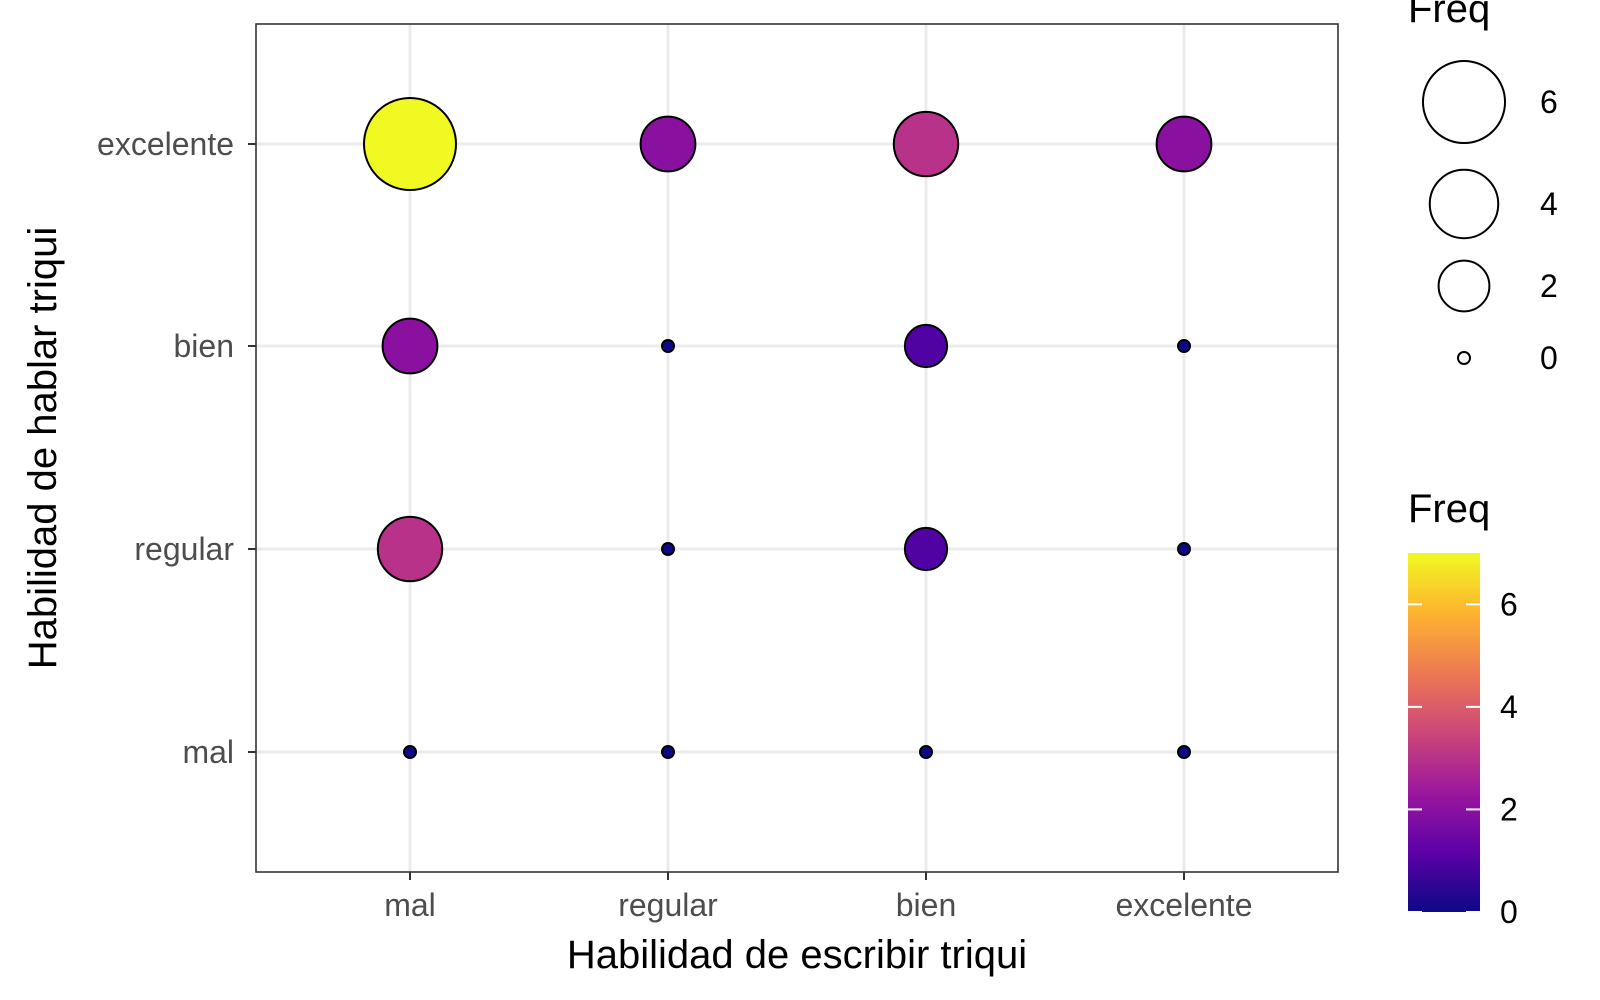  What do you see at coordinates (1184, 905) in the screenshot?
I see `x-tick-label-excelente: excelente` at bounding box center [1184, 905].